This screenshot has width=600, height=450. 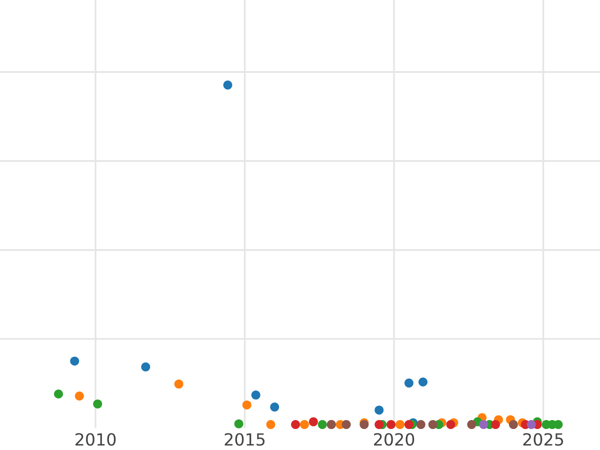 What do you see at coordinates (394, 439) in the screenshot?
I see `x-tick-label: 2020` at bounding box center [394, 439].